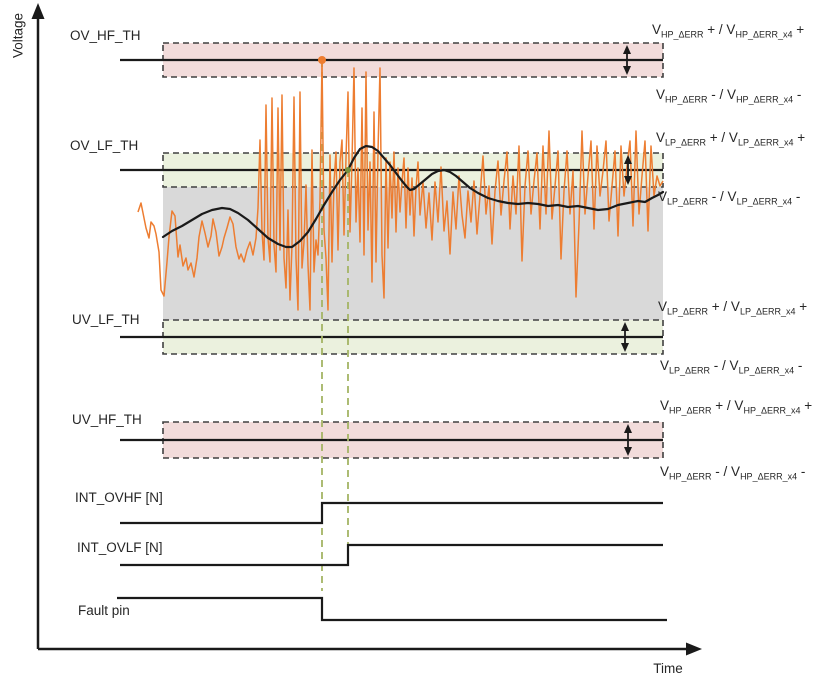 Image resolution: width=831 pixels, height=692 pixels. Describe the element at coordinates (391, 555) in the screenshot. I see `int-ovlf-trace` at that location.